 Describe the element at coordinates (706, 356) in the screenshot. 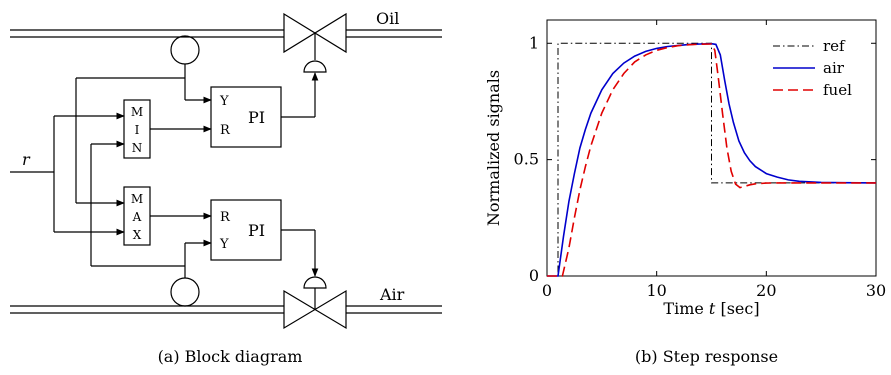

I see `caption-b: (b) Step response` at that location.